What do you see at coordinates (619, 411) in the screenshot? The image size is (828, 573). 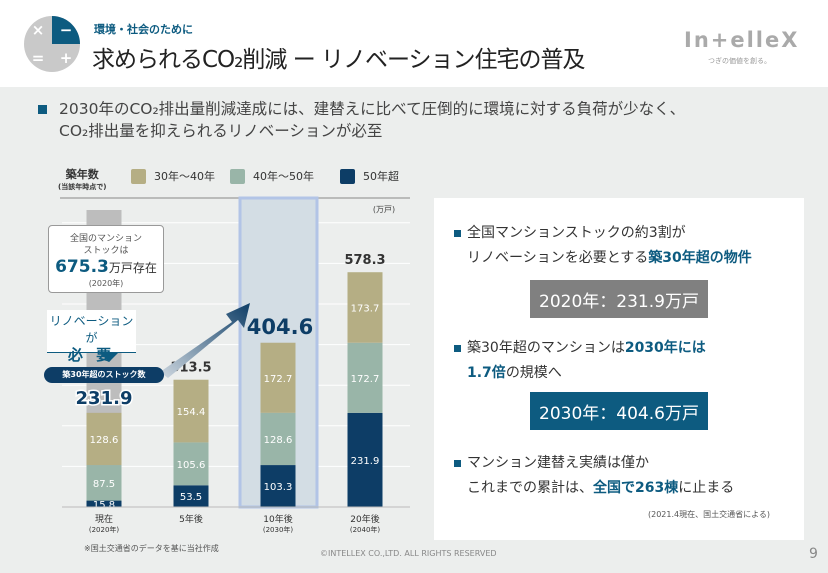 I see `value-box-2030: 2030年：404.6万戸` at bounding box center [619, 411].